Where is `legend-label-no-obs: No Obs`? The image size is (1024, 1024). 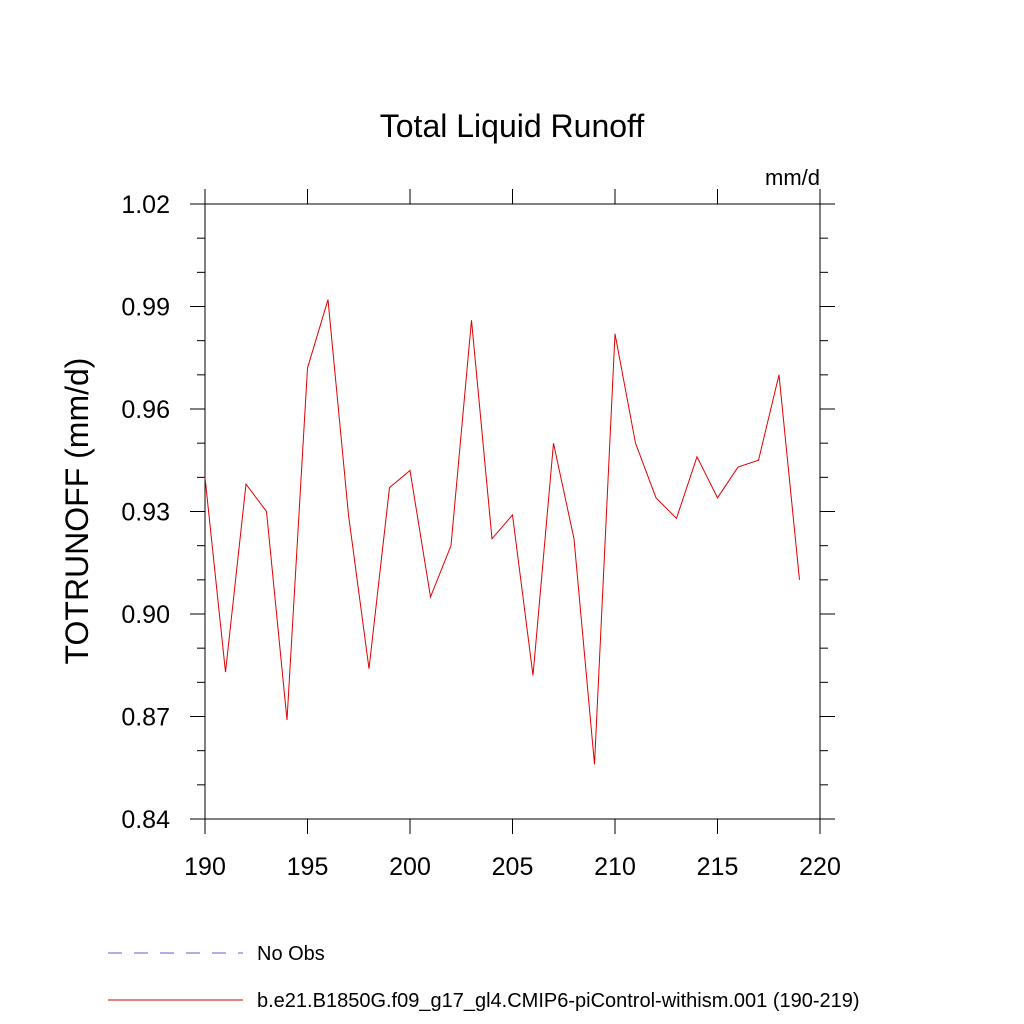
legend-label-no-obs: No Obs is located at coordinates (291, 954).